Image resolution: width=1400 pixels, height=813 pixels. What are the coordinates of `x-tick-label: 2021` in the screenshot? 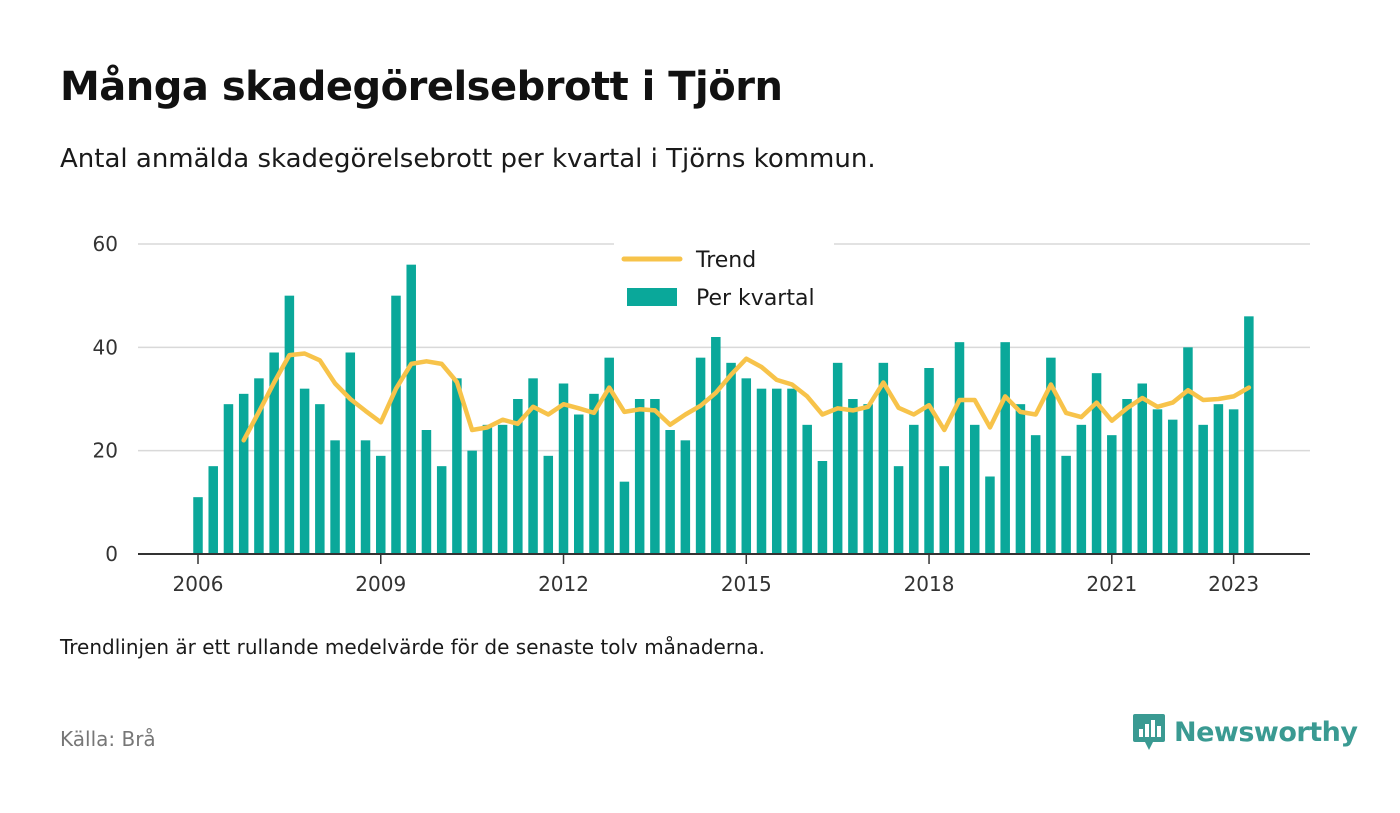 It's located at (1111, 584).